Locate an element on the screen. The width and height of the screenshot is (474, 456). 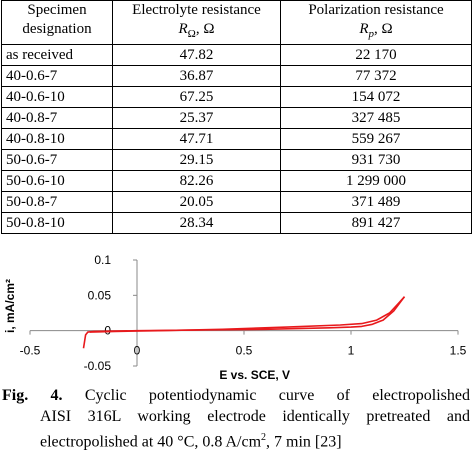
y-axis-label: i, mA/cm² is located at coordinates (10, 306).